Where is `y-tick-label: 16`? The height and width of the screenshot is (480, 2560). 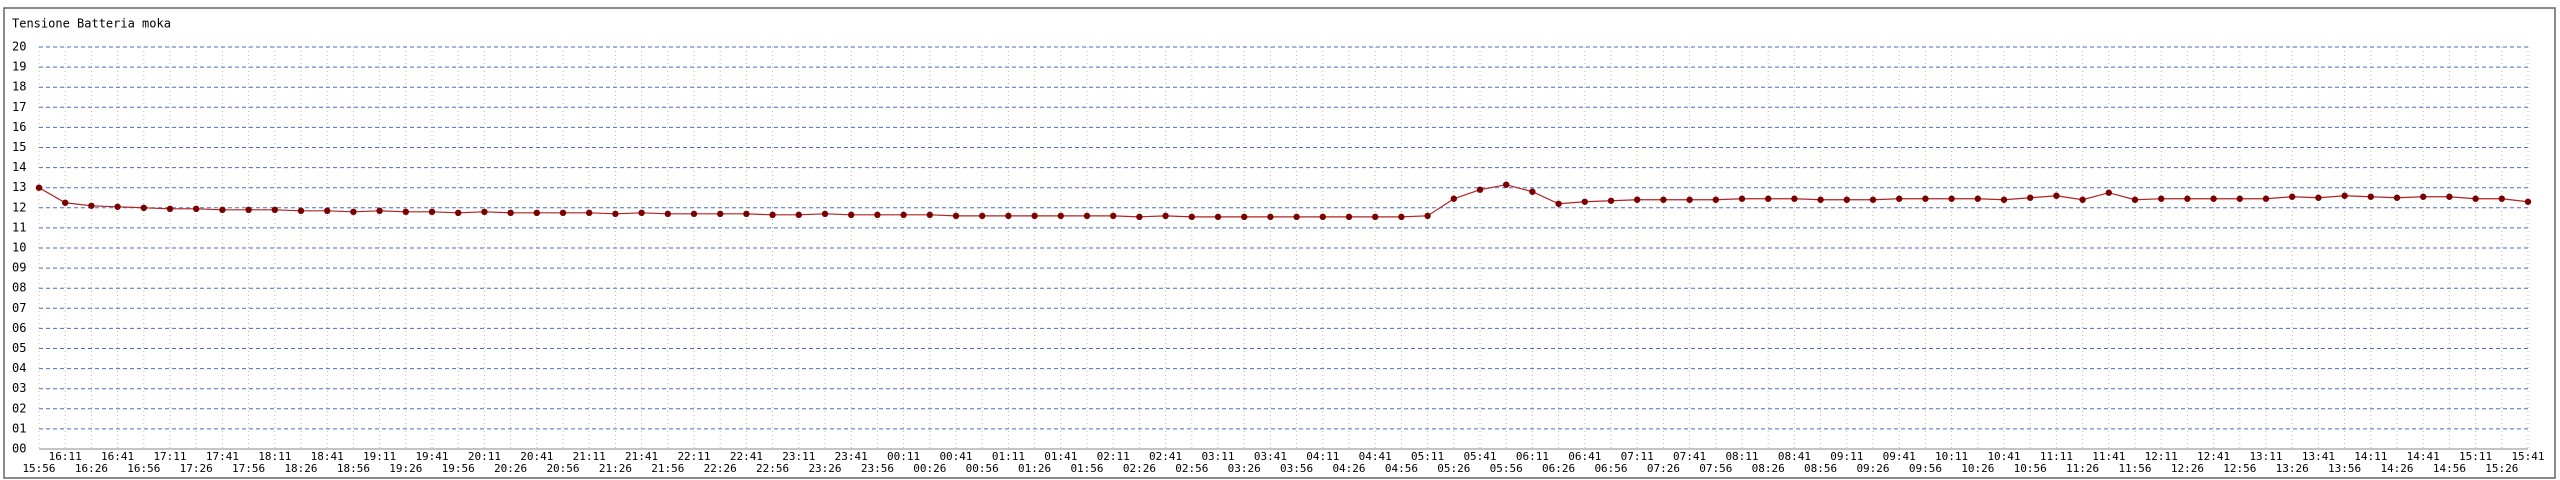
y-tick-label: 16 is located at coordinates (19, 127).